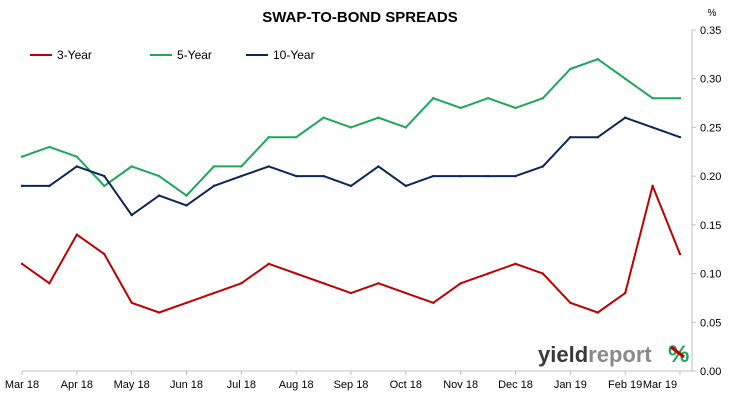 The image size is (732, 400). Describe the element at coordinates (460, 385) in the screenshot. I see `x-tick-label: Nov 18` at that location.